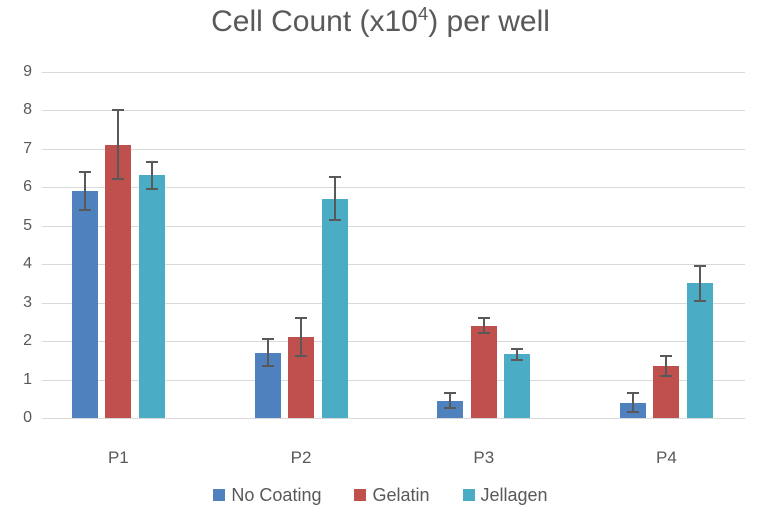 This screenshot has height=513, width=761. I want to click on legend-label-no-coating: No Coating, so click(276, 494).